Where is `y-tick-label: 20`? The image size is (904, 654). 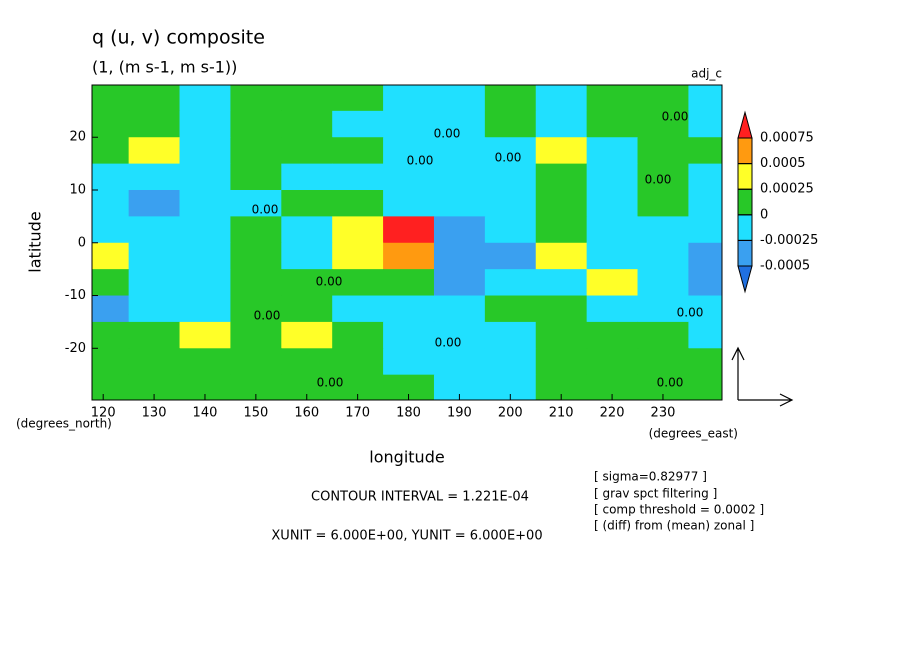
y-tick-label: 20 is located at coordinates (77, 137).